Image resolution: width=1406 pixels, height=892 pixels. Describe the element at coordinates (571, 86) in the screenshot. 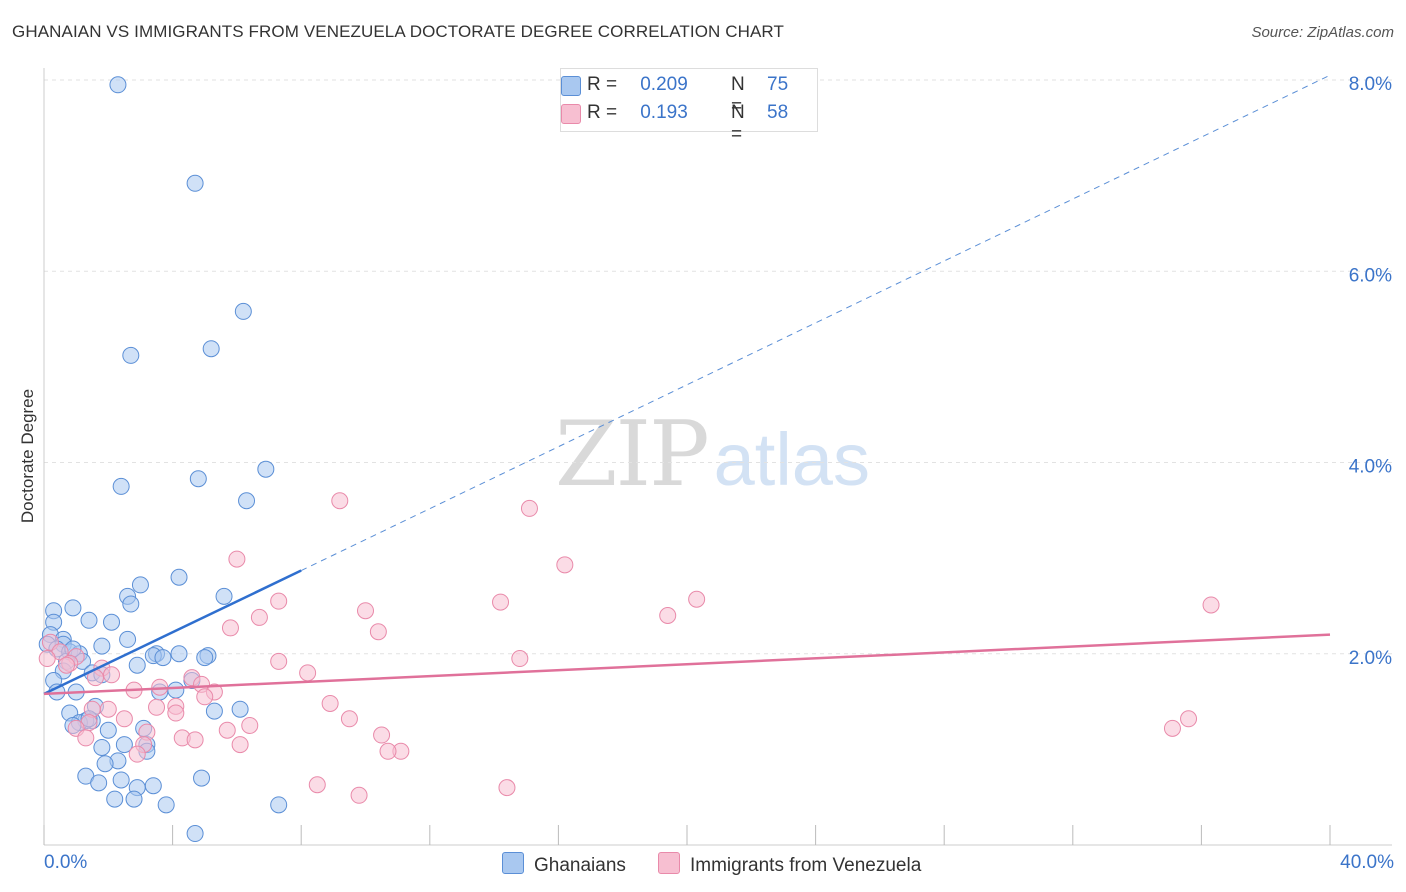

I see `legend-swatch-blue` at that location.